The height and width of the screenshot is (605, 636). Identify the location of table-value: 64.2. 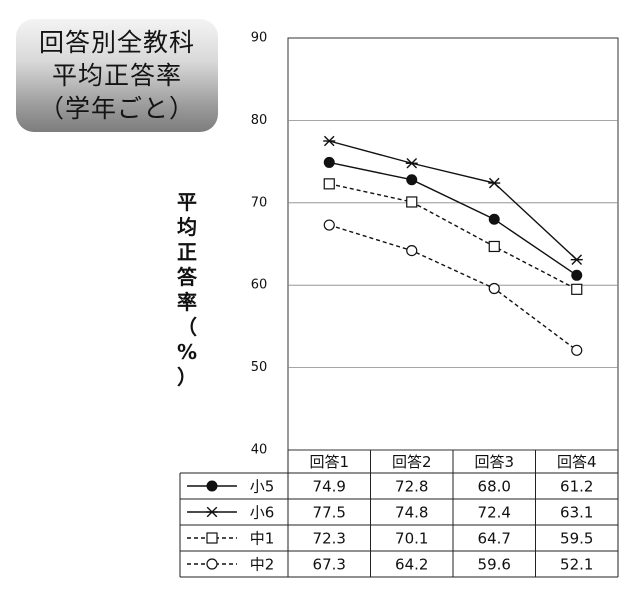
(411, 565).